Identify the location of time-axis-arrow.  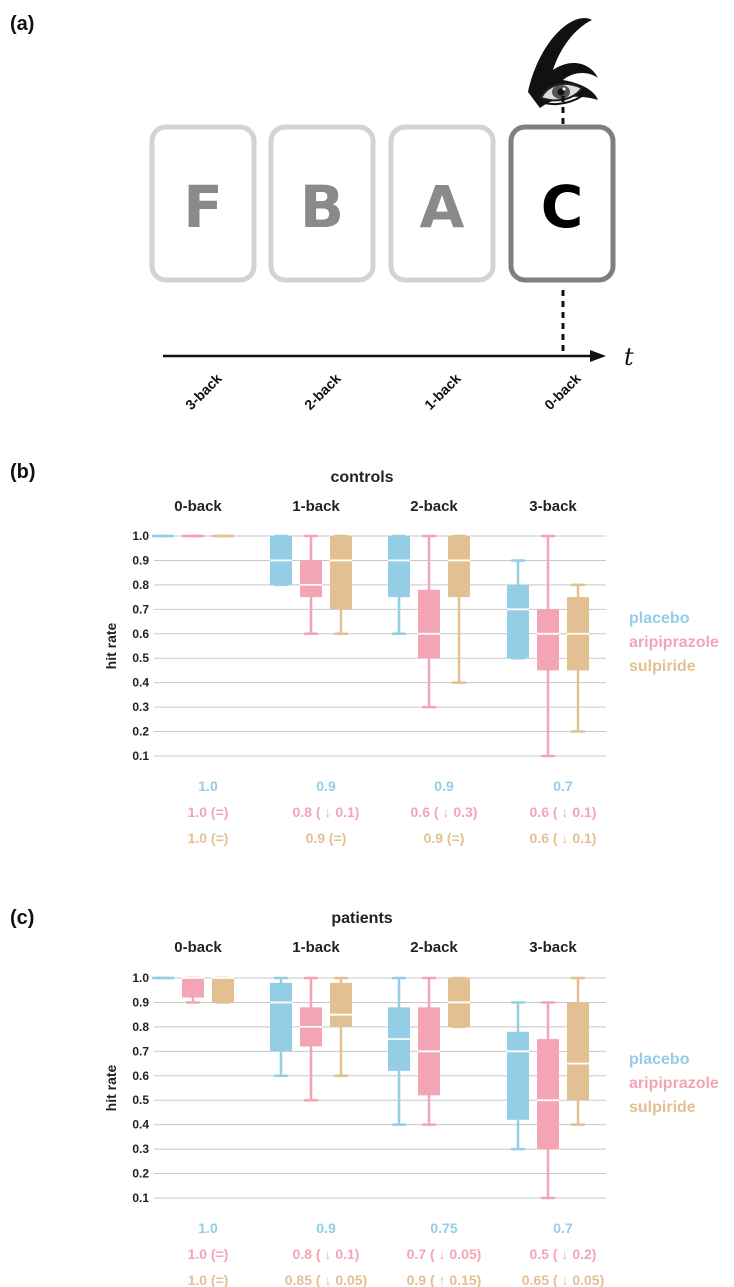
(598, 356).